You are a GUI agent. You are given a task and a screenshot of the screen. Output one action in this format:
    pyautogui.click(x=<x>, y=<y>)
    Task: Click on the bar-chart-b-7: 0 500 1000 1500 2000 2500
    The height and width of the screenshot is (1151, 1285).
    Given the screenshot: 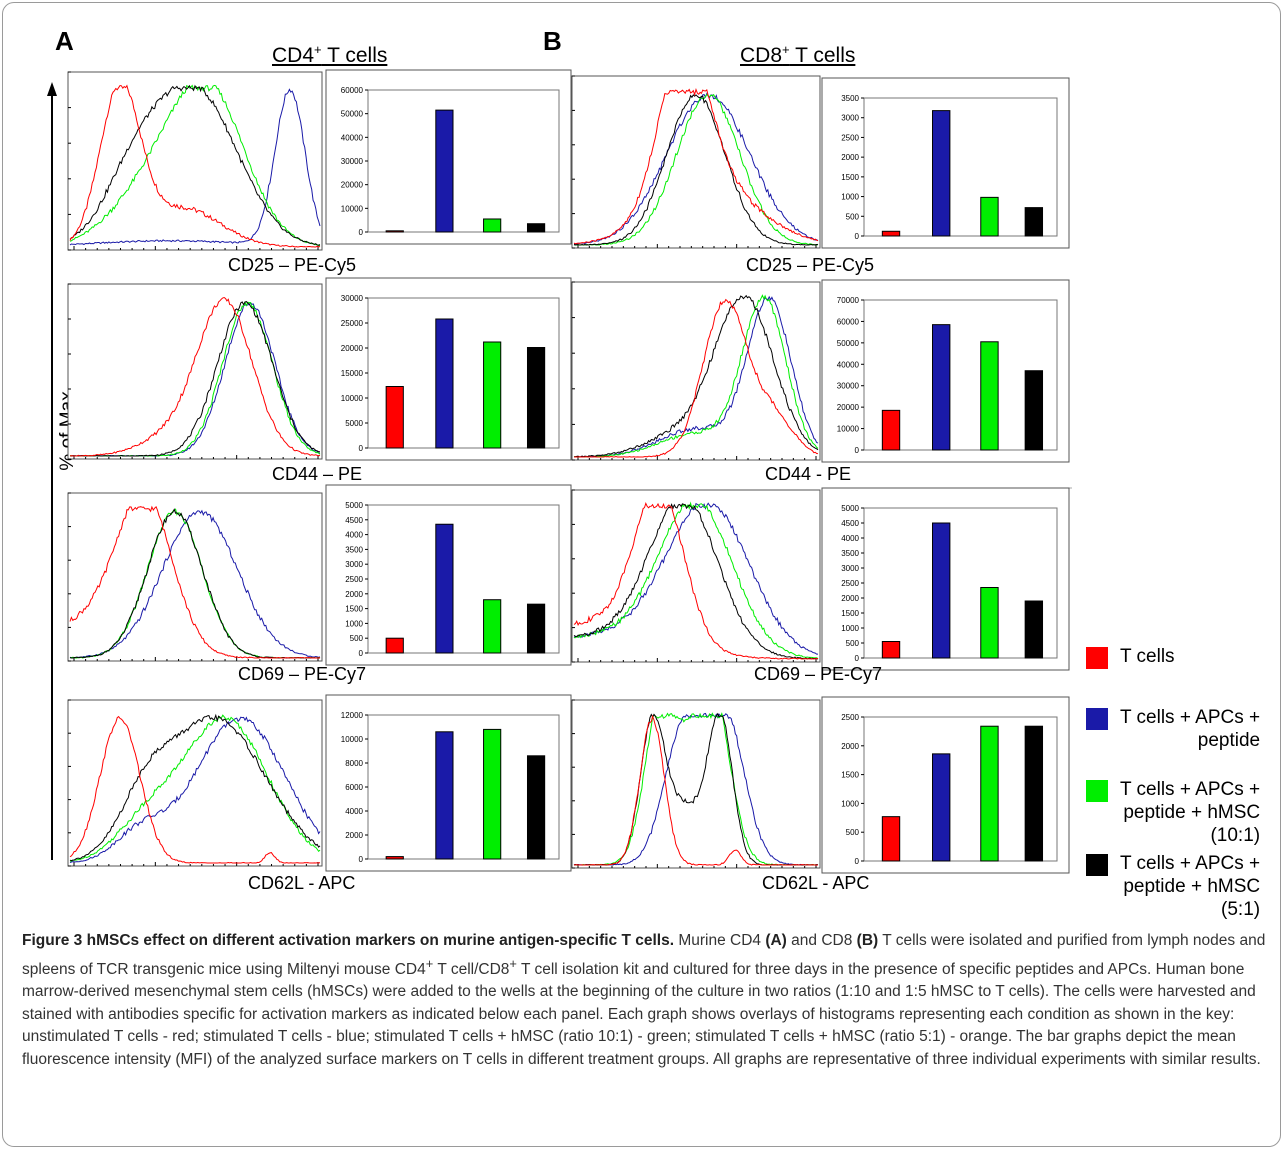 What is the action you would take?
    pyautogui.click(x=945, y=785)
    